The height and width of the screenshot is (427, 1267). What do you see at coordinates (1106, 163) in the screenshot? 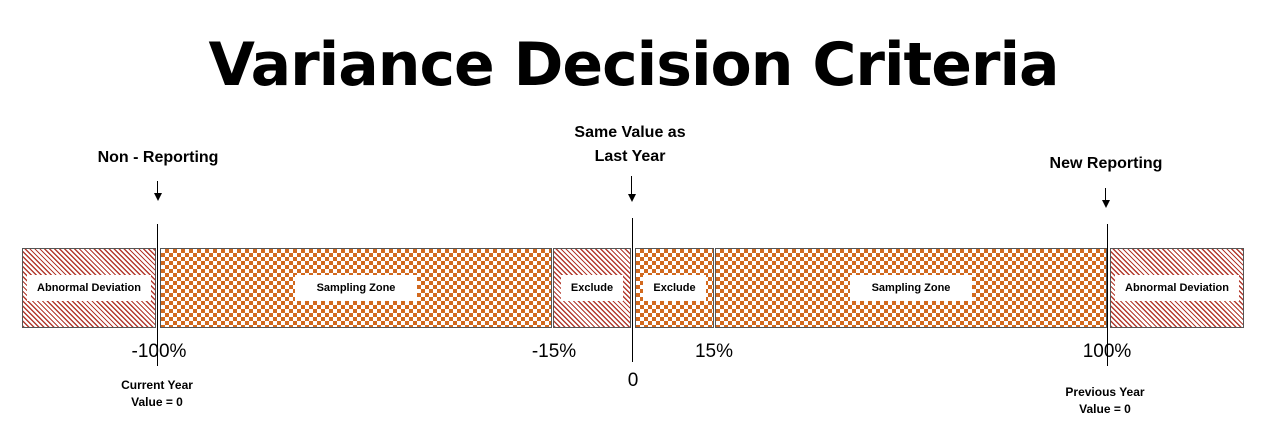
I see `new-reporting-label: New Reporting` at bounding box center [1106, 163].